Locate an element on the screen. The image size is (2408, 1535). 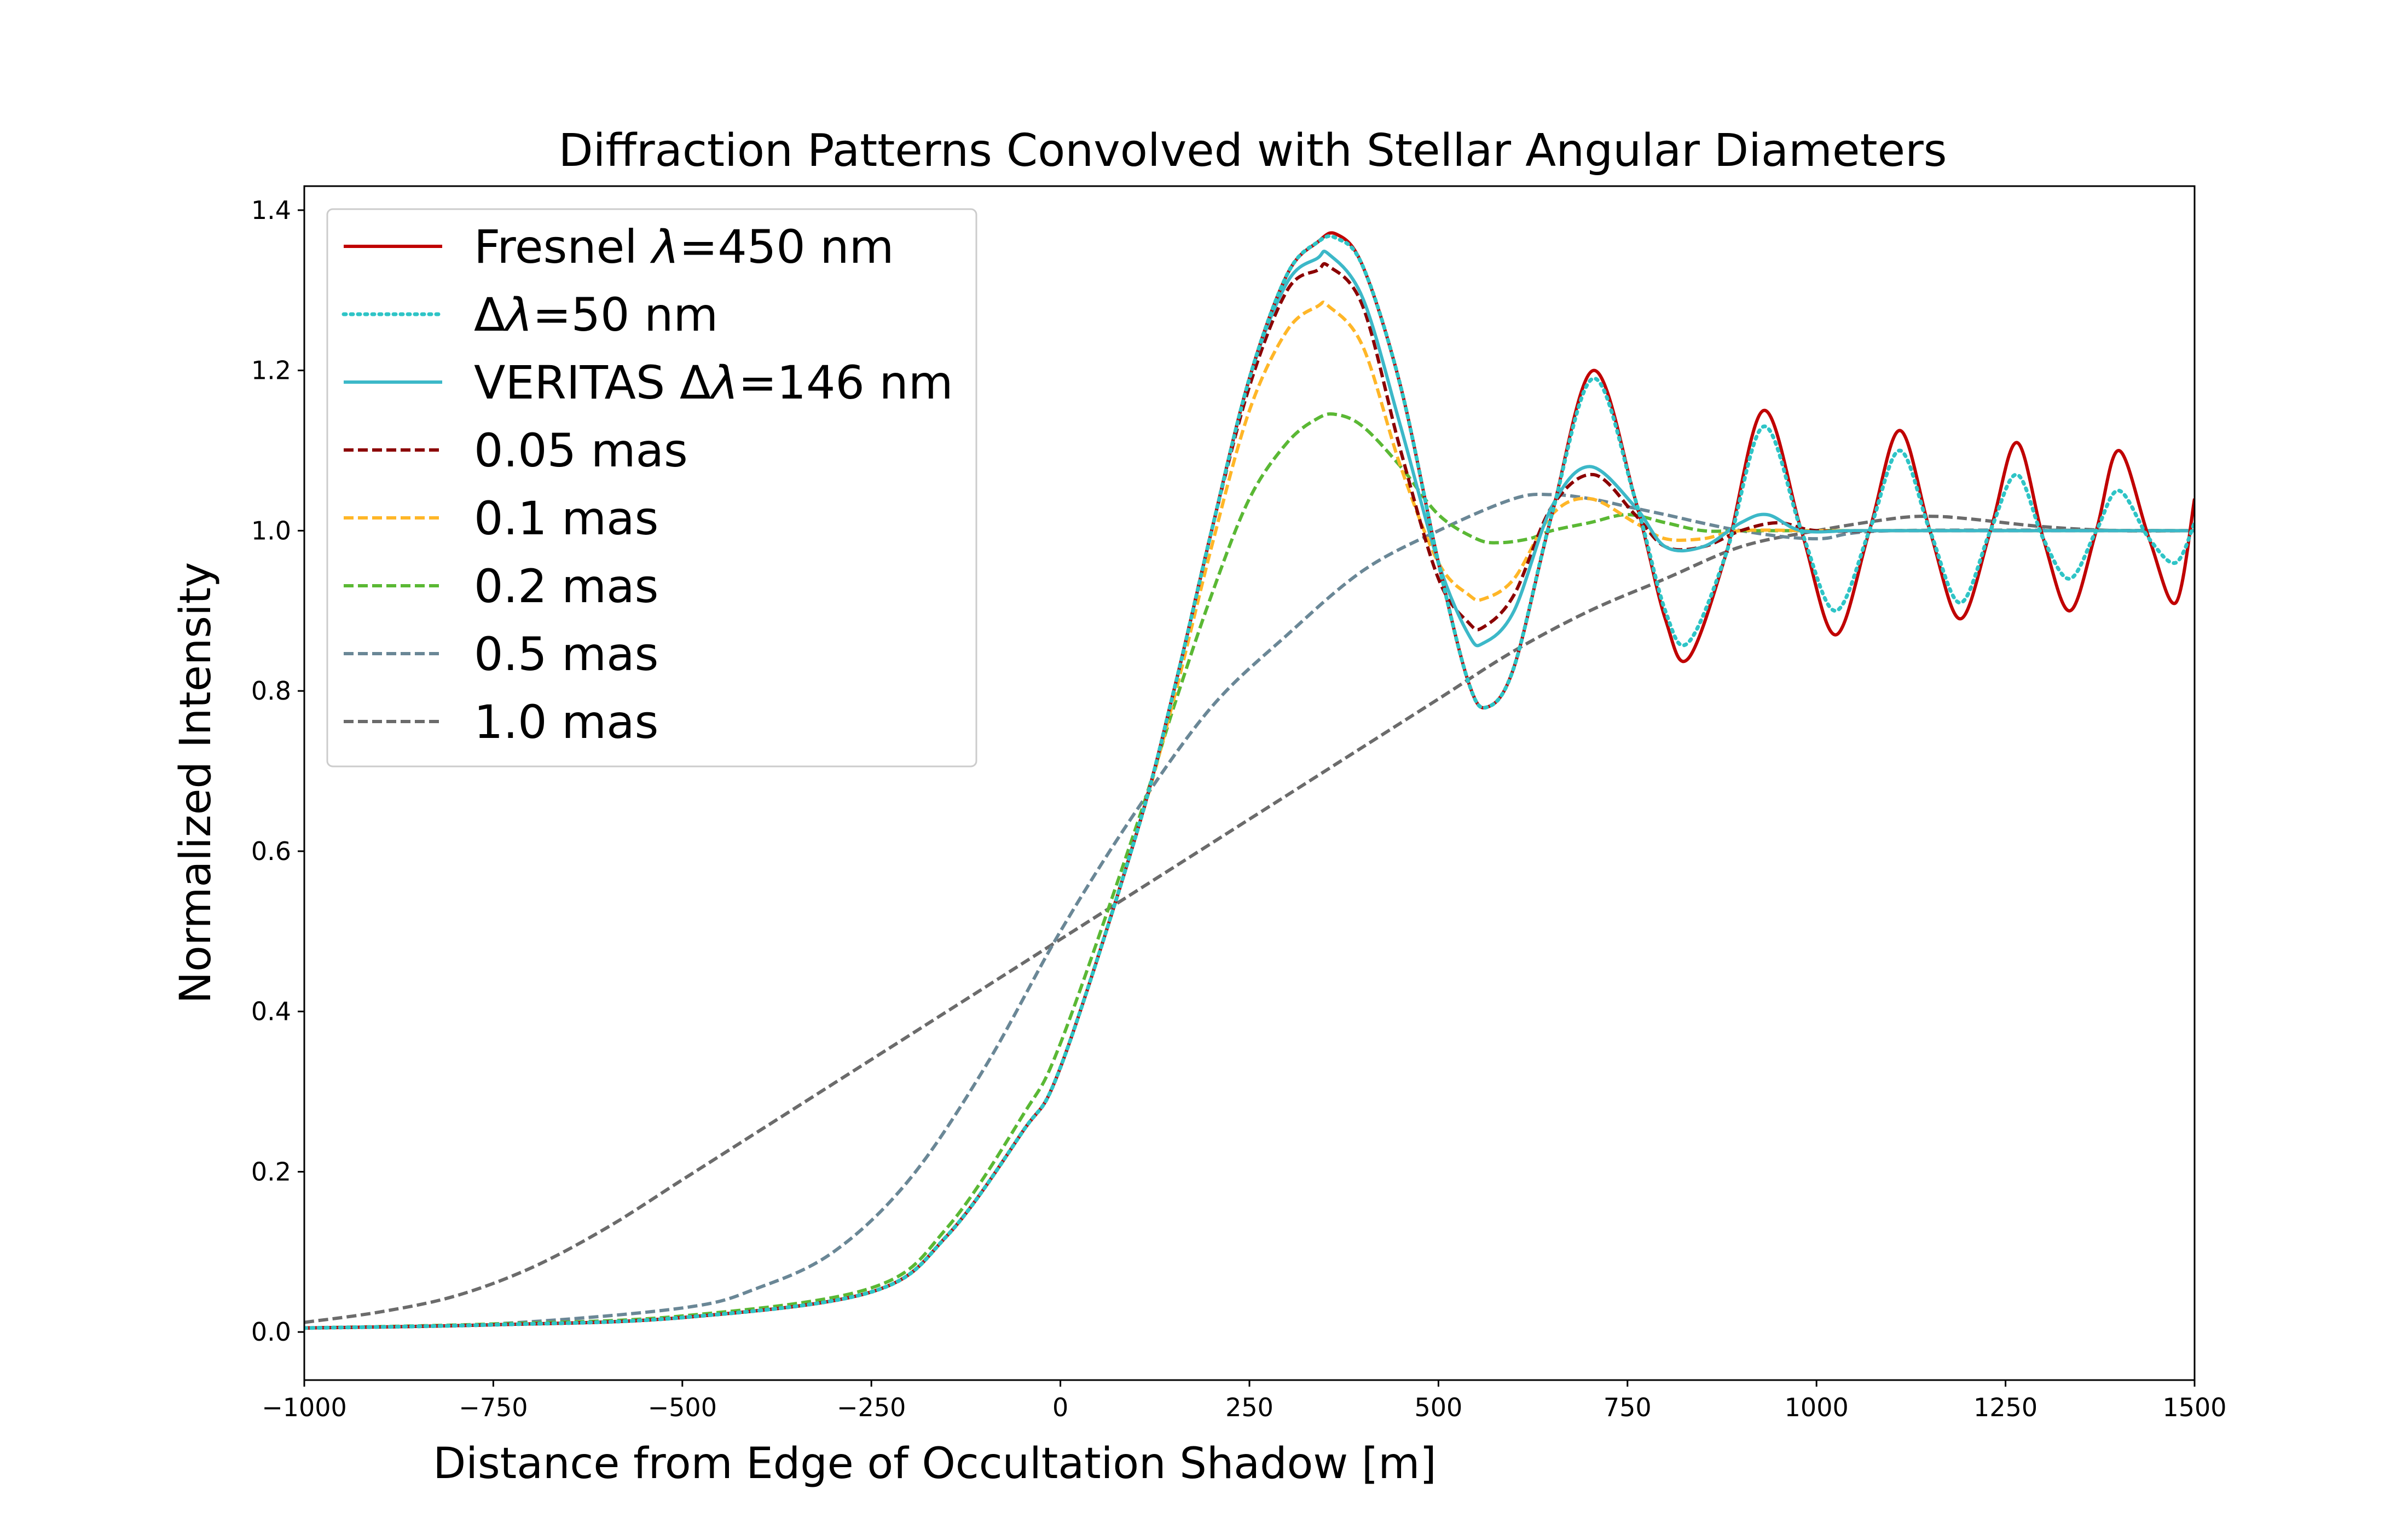
y-tick-label: 1.0 is located at coordinates (271, 531).